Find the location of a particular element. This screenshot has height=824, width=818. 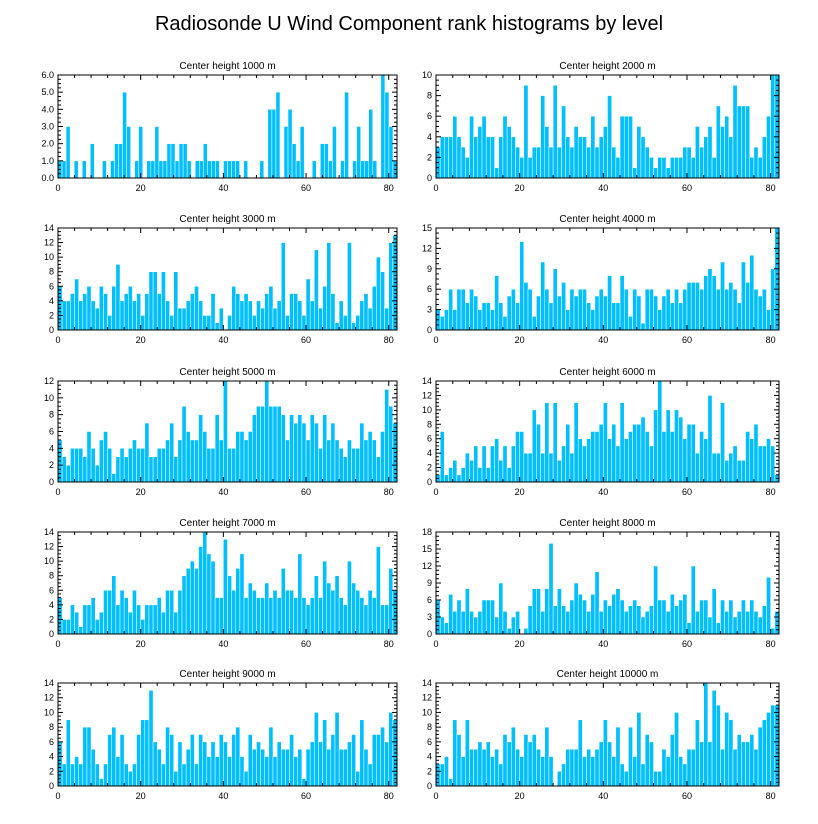

panel-title: Center height 2000 m is located at coordinates (607, 66).